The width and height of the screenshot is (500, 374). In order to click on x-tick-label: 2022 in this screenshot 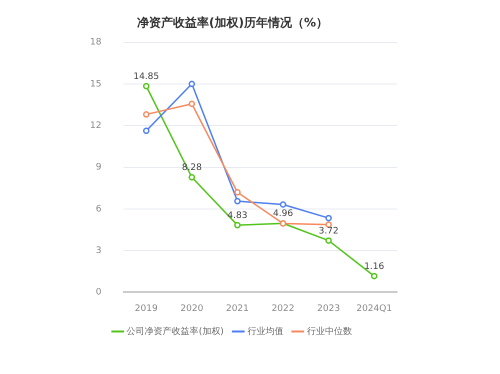, I will do `click(283, 309)`.